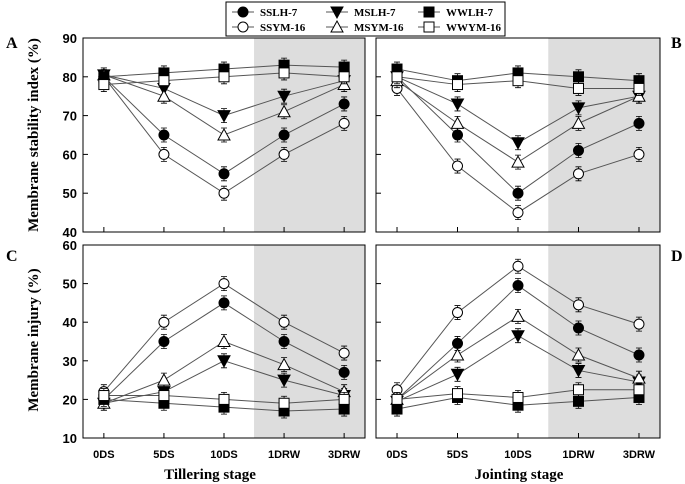 Image resolution: width=685 pixels, height=484 pixels. I want to click on x-tick-label-3drw: 3DRW, so click(344, 455).